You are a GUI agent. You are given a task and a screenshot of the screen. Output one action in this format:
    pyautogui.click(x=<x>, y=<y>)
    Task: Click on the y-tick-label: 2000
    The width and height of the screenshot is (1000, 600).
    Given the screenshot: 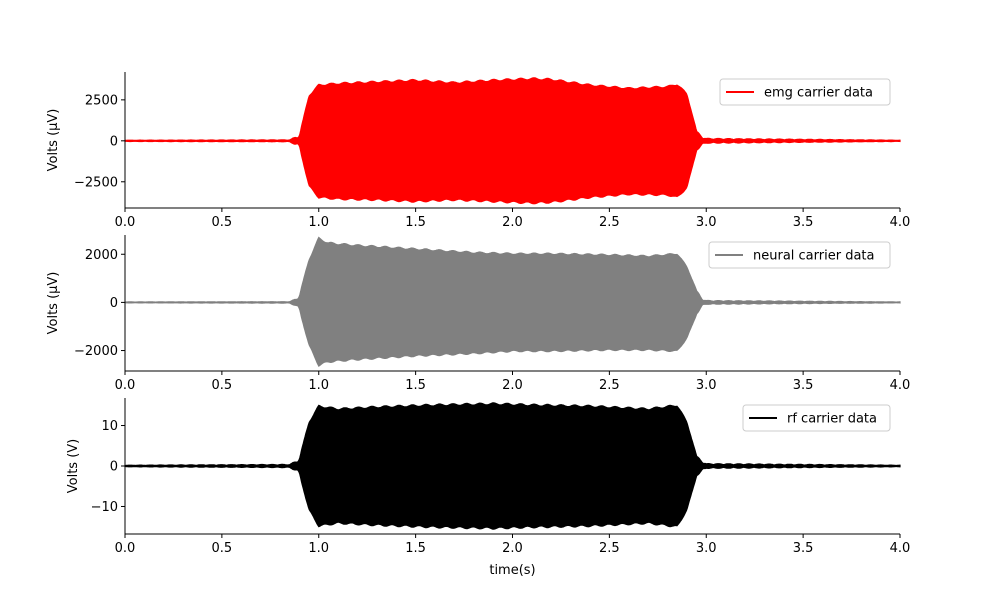 What is the action you would take?
    pyautogui.click(x=101, y=255)
    